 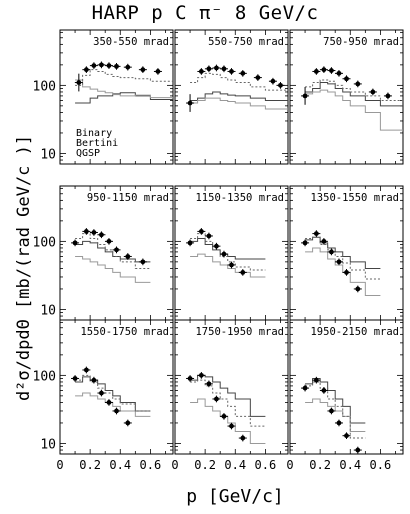 I want to click on y-tick-label: 100, so click(x=44, y=86).